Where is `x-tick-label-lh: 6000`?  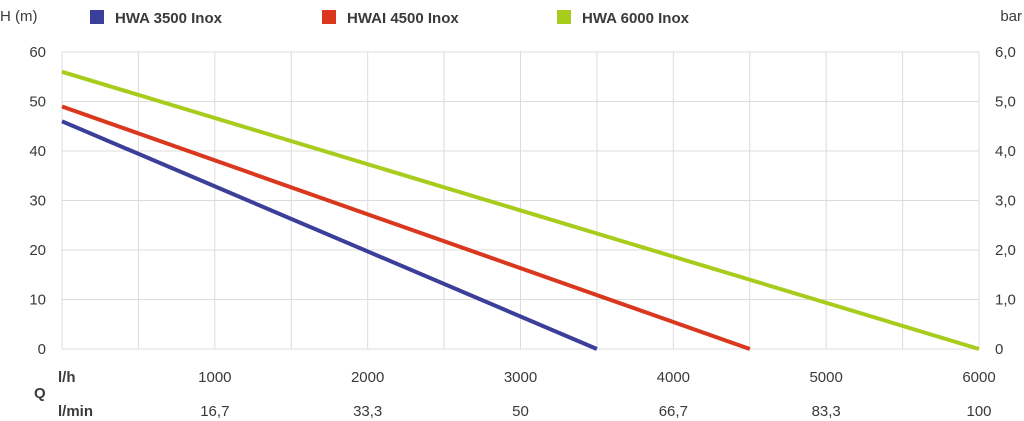 x-tick-label-lh: 6000 is located at coordinates (978, 377).